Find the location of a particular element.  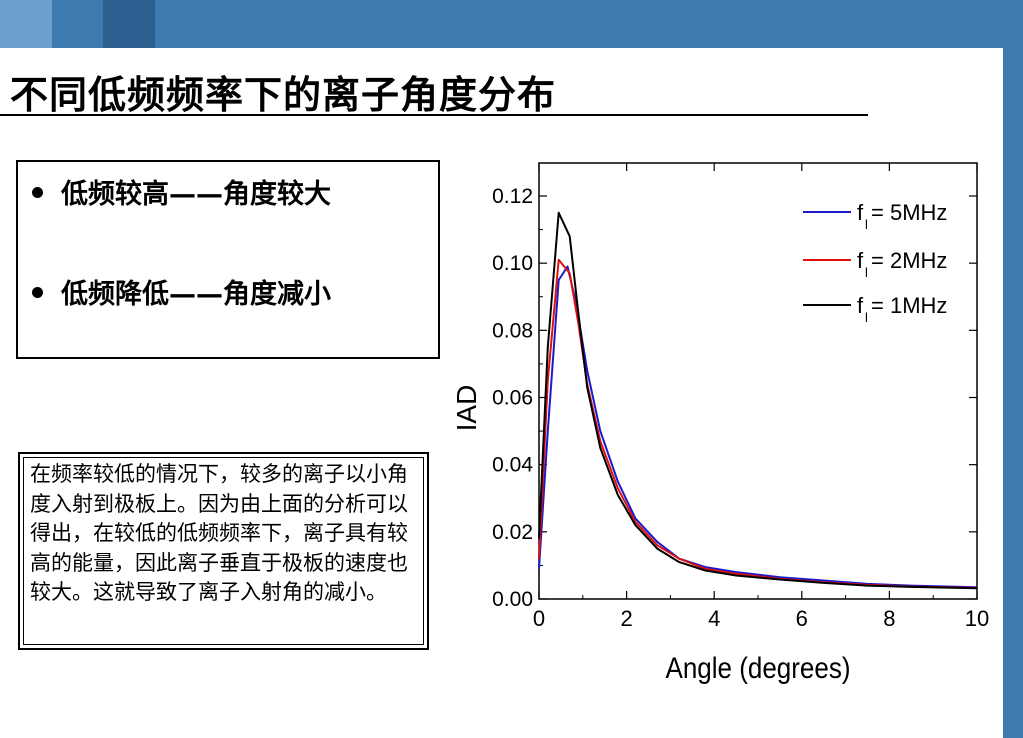

bullet-item: 低频较高——角度较大 is located at coordinates (181, 191).